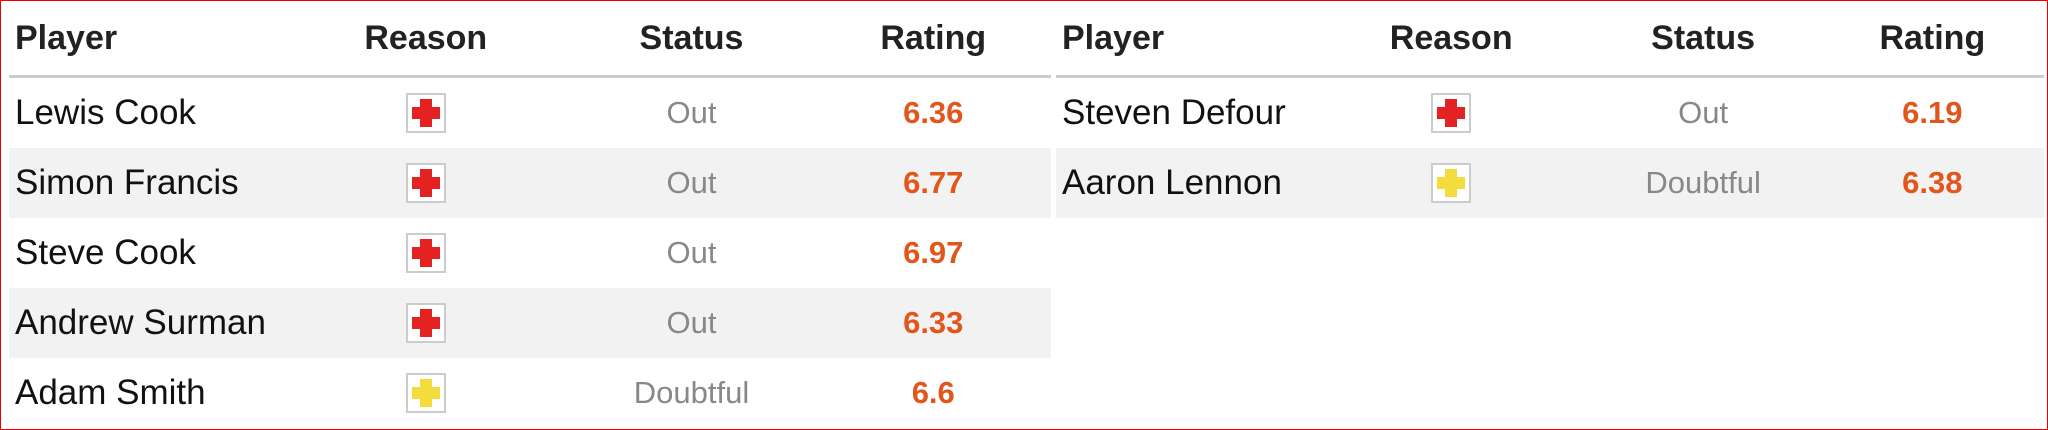  I want to click on table-row: Andrew Surman Out 6.33, so click(530, 323).